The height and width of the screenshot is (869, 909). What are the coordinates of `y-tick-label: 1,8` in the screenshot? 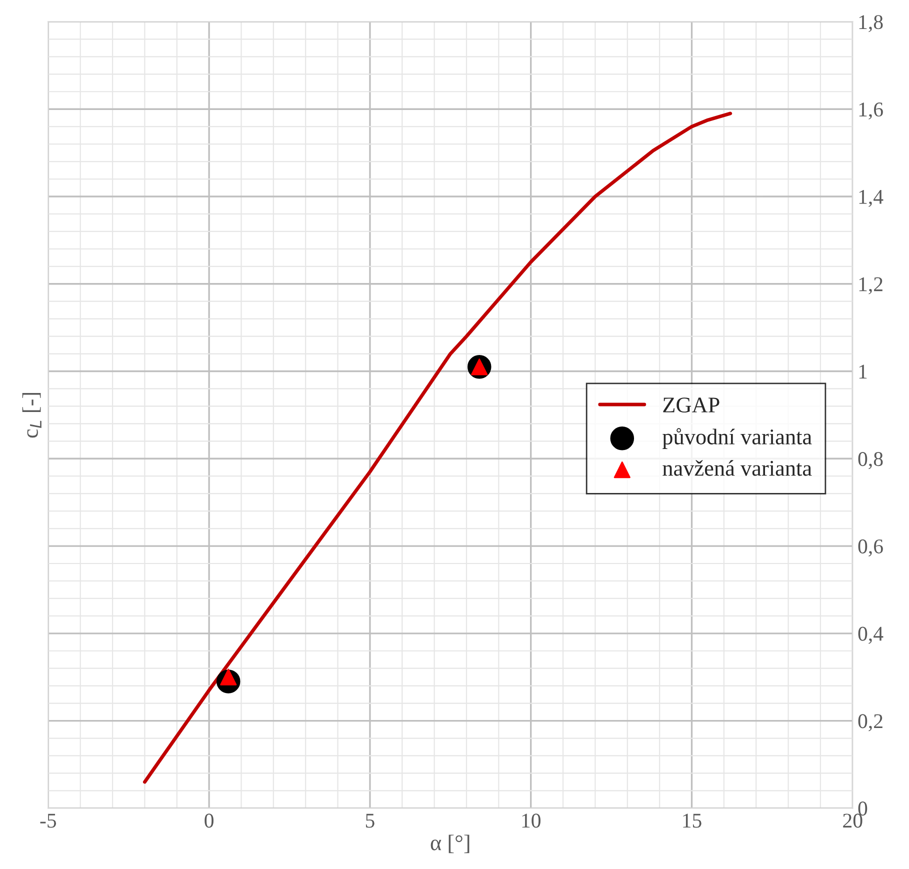 It's located at (871, 23).